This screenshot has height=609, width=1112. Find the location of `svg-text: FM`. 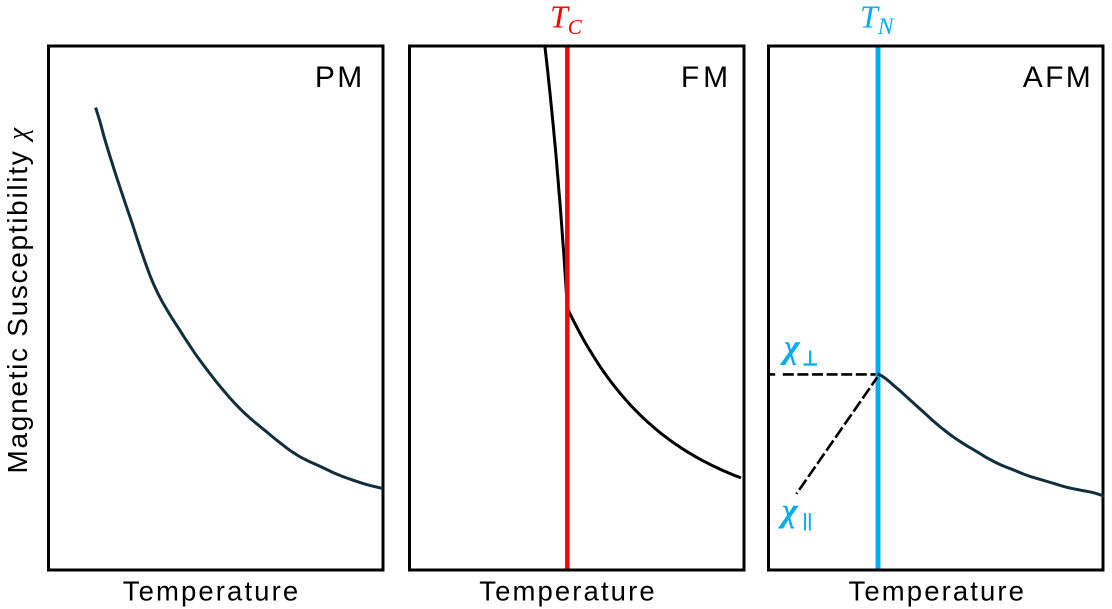

svg-text: FM is located at coordinates (706, 77).